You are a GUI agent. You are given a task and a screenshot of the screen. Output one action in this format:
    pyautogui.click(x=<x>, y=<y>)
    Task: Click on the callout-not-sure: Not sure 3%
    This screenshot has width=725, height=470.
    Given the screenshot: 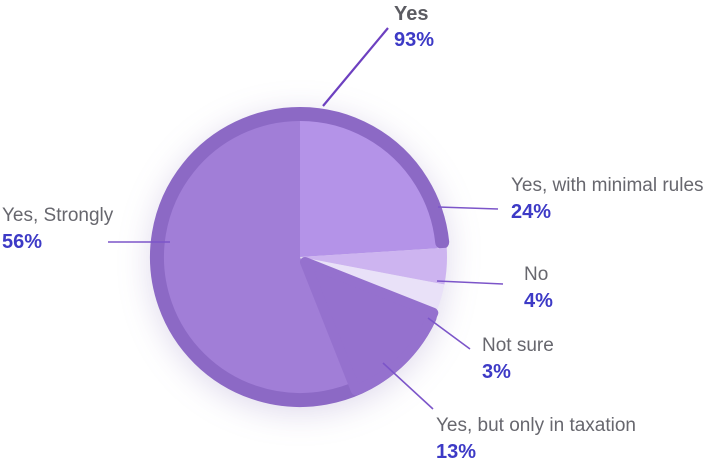 What is the action you would take?
    pyautogui.click(x=518, y=359)
    